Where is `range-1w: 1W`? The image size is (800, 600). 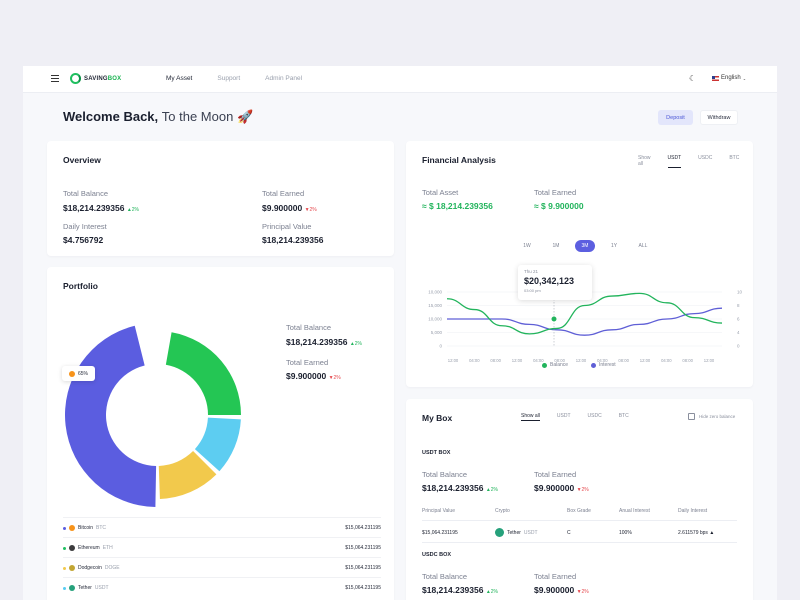 range-1w: 1W is located at coordinates (527, 246).